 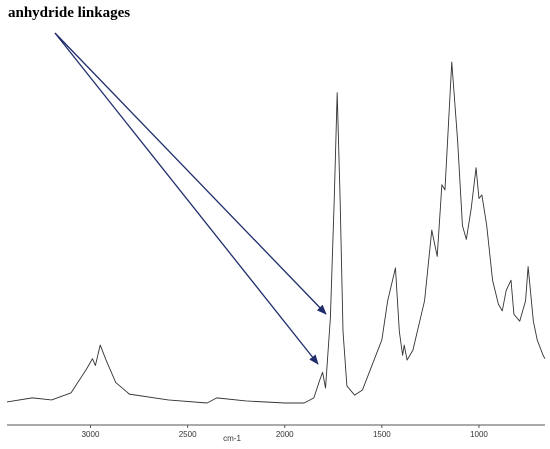 What do you see at coordinates (479, 434) in the screenshot?
I see `x-tick-label: 1000` at bounding box center [479, 434].